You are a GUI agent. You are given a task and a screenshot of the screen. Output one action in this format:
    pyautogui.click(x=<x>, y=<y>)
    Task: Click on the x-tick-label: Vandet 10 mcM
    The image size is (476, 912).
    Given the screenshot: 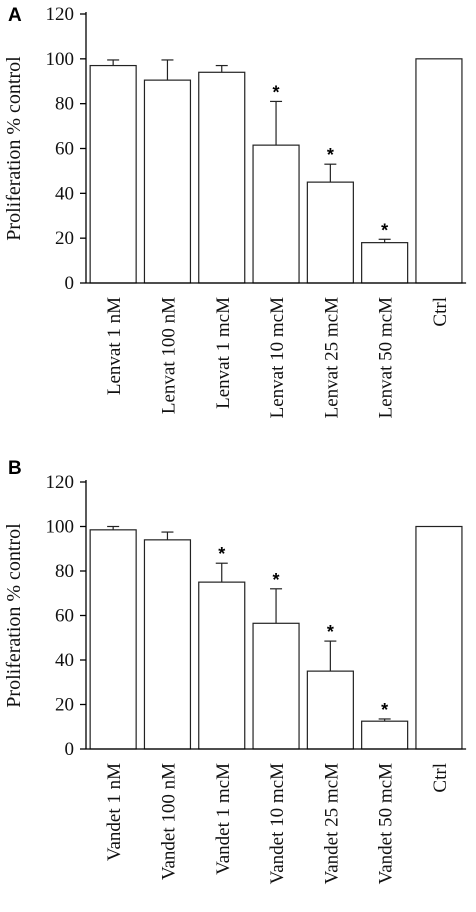 What is the action you would take?
    pyautogui.click(x=277, y=823)
    